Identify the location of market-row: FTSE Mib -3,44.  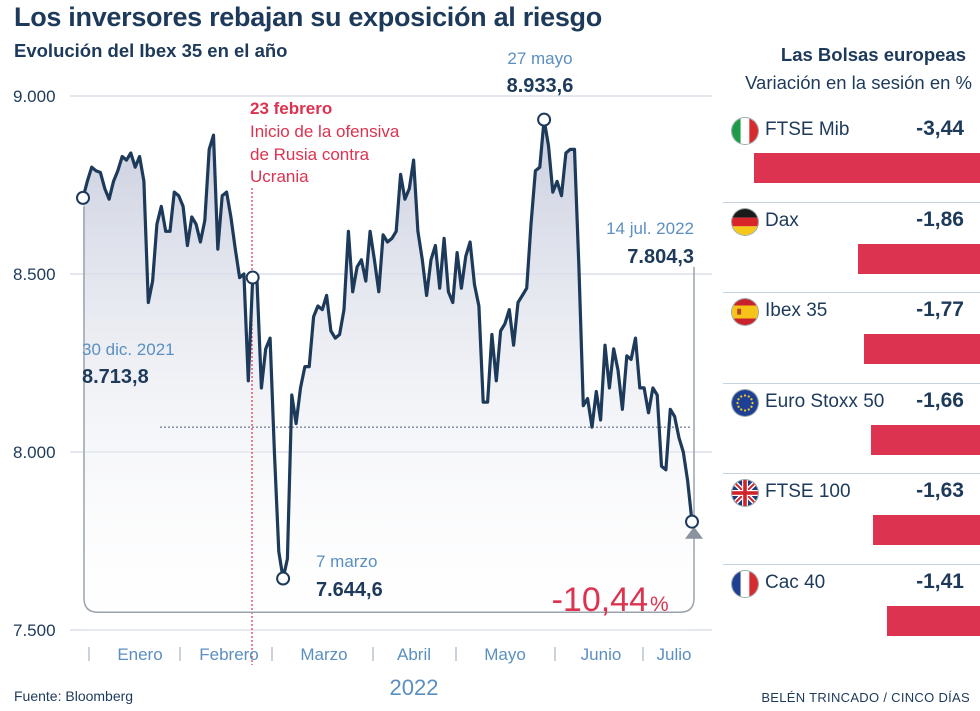
(851, 157).